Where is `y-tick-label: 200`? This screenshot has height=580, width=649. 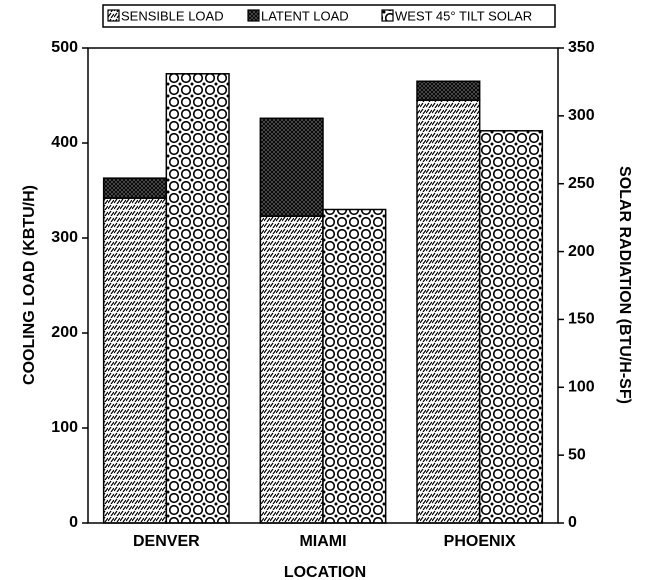
y-tick-label: 200 is located at coordinates (64, 332).